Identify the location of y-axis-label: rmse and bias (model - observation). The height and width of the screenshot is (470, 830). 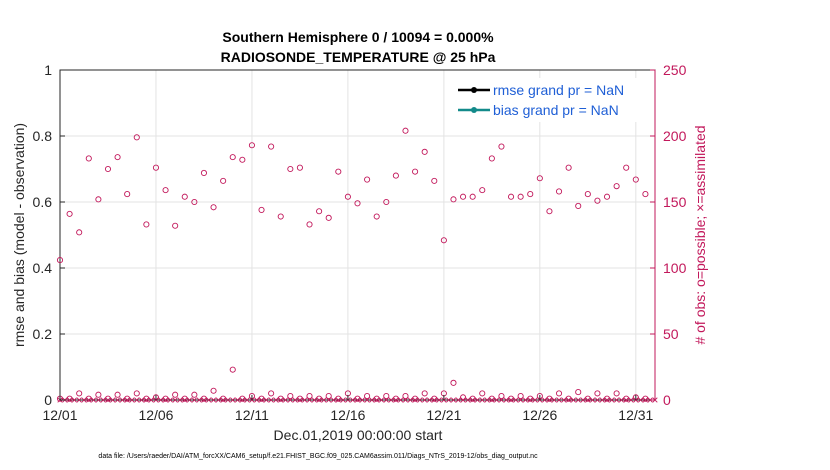
(19, 235).